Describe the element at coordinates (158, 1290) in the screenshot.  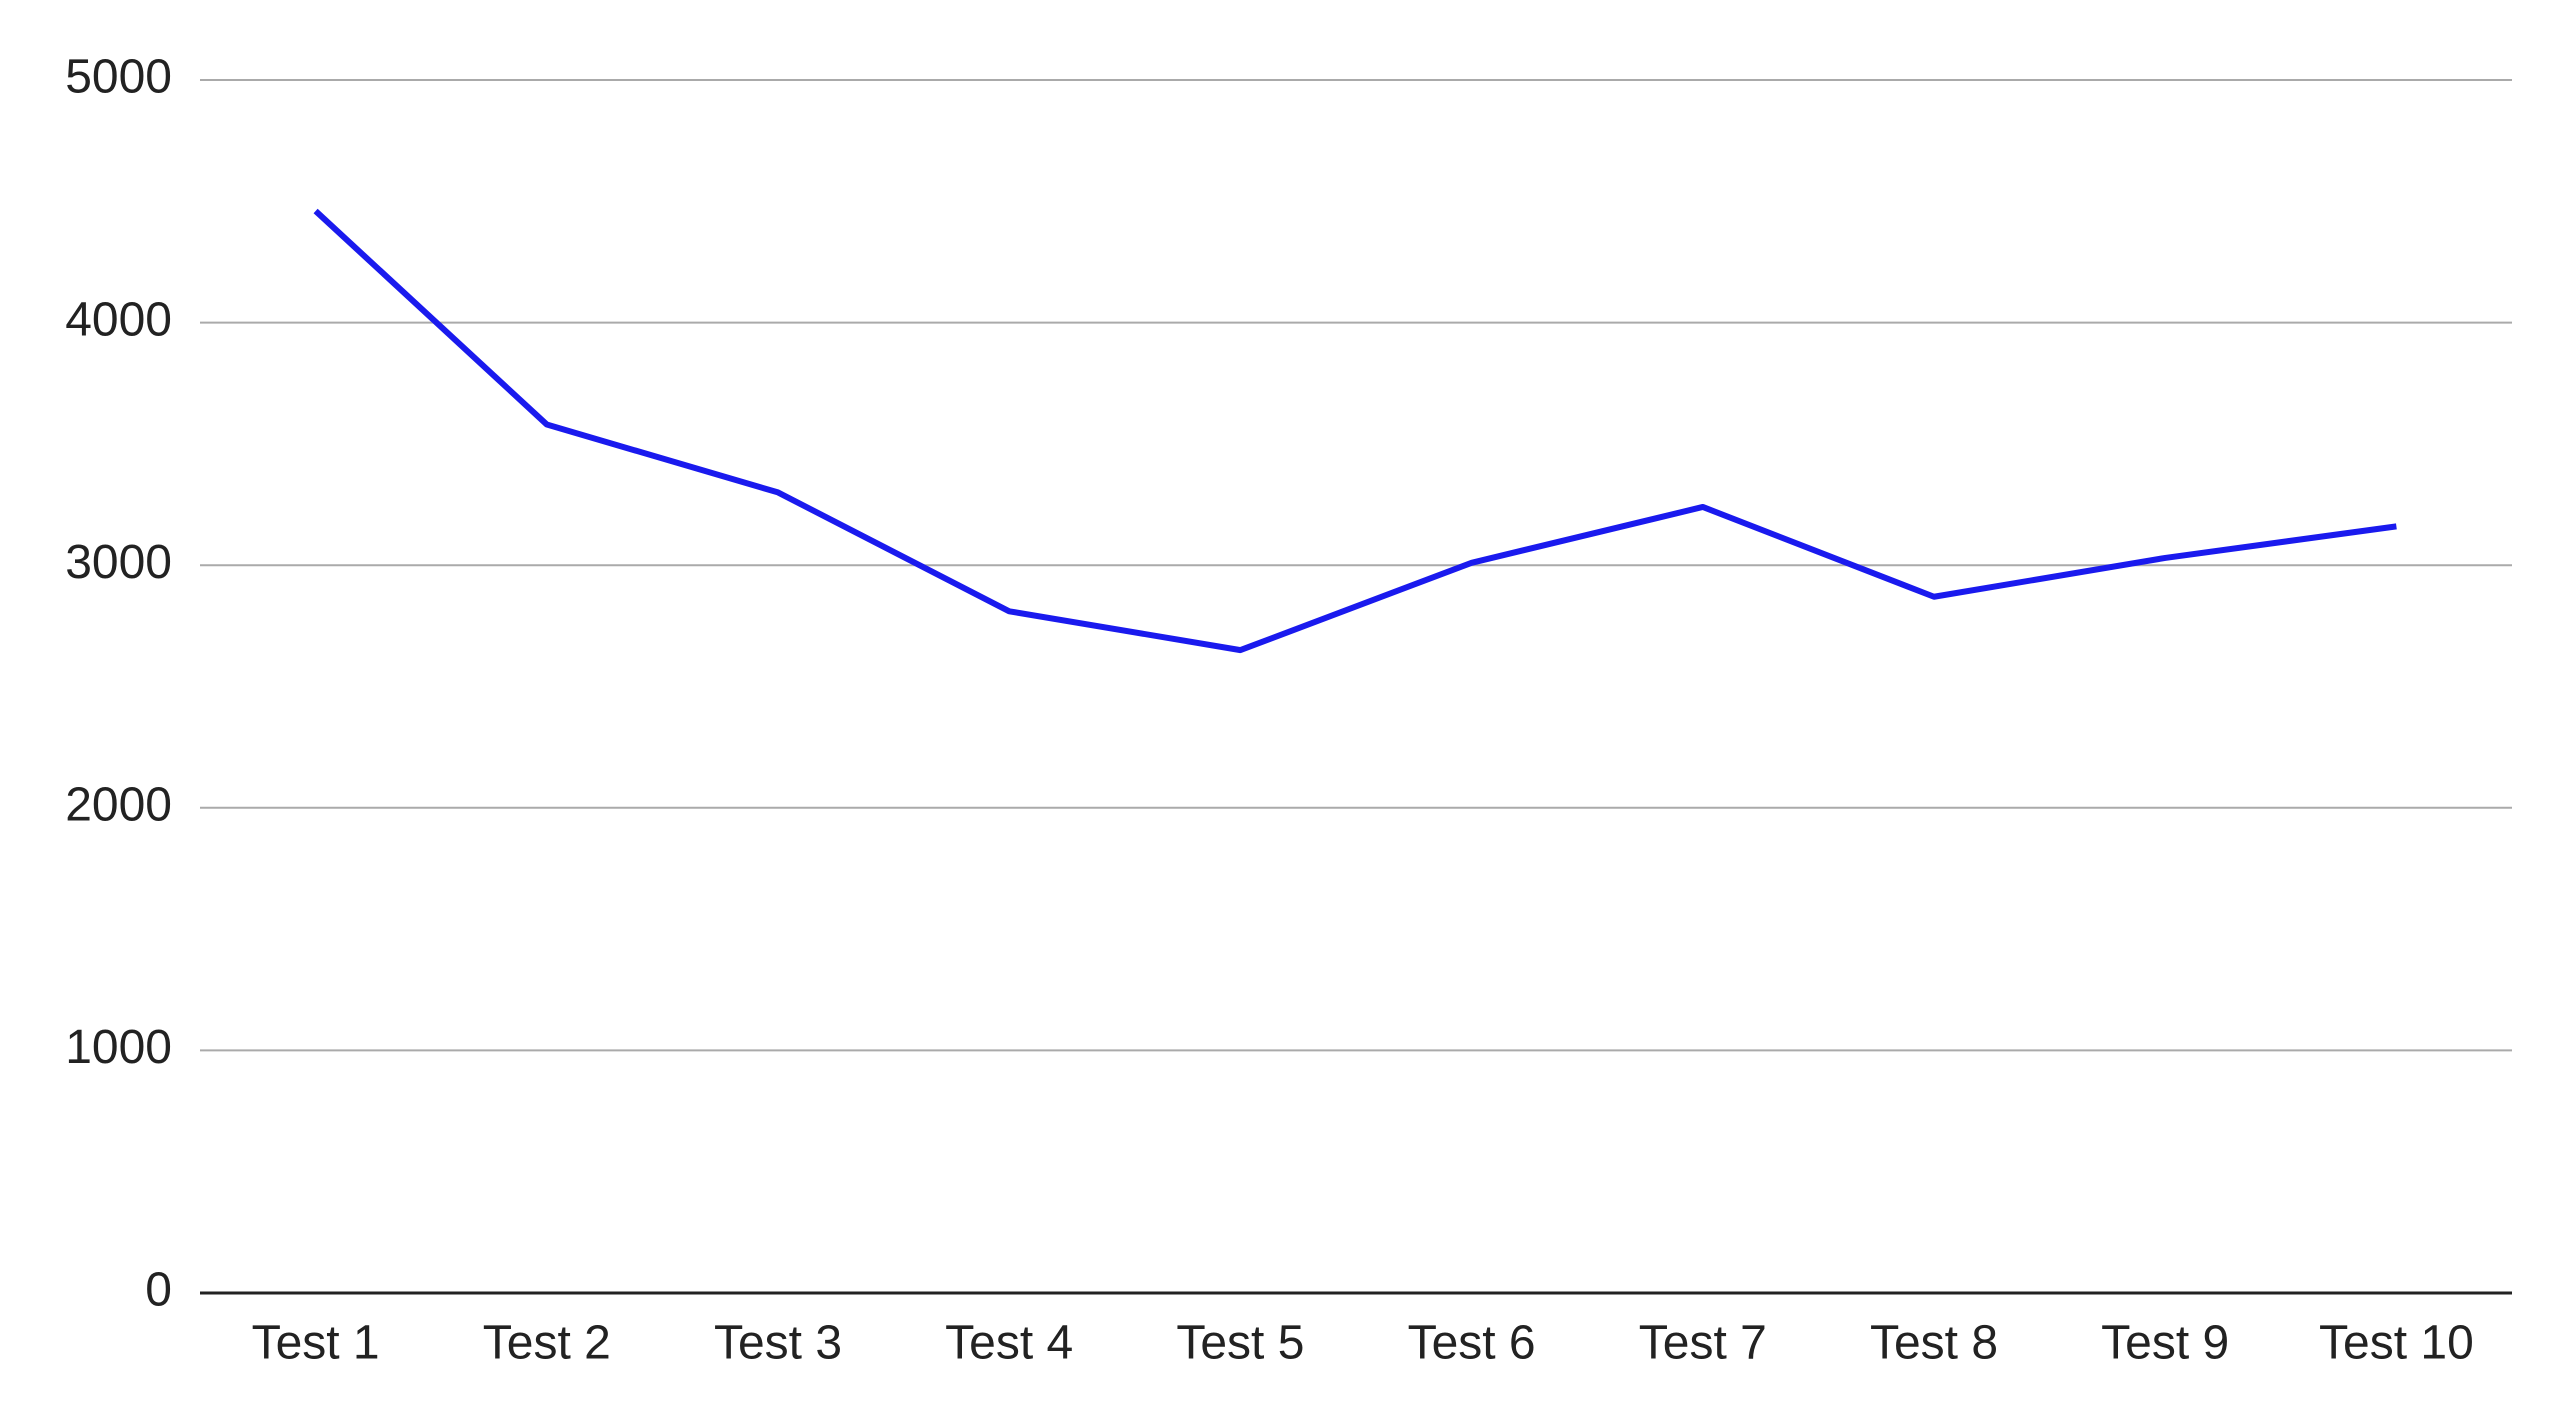
I see `y-tick-label: 0` at that location.